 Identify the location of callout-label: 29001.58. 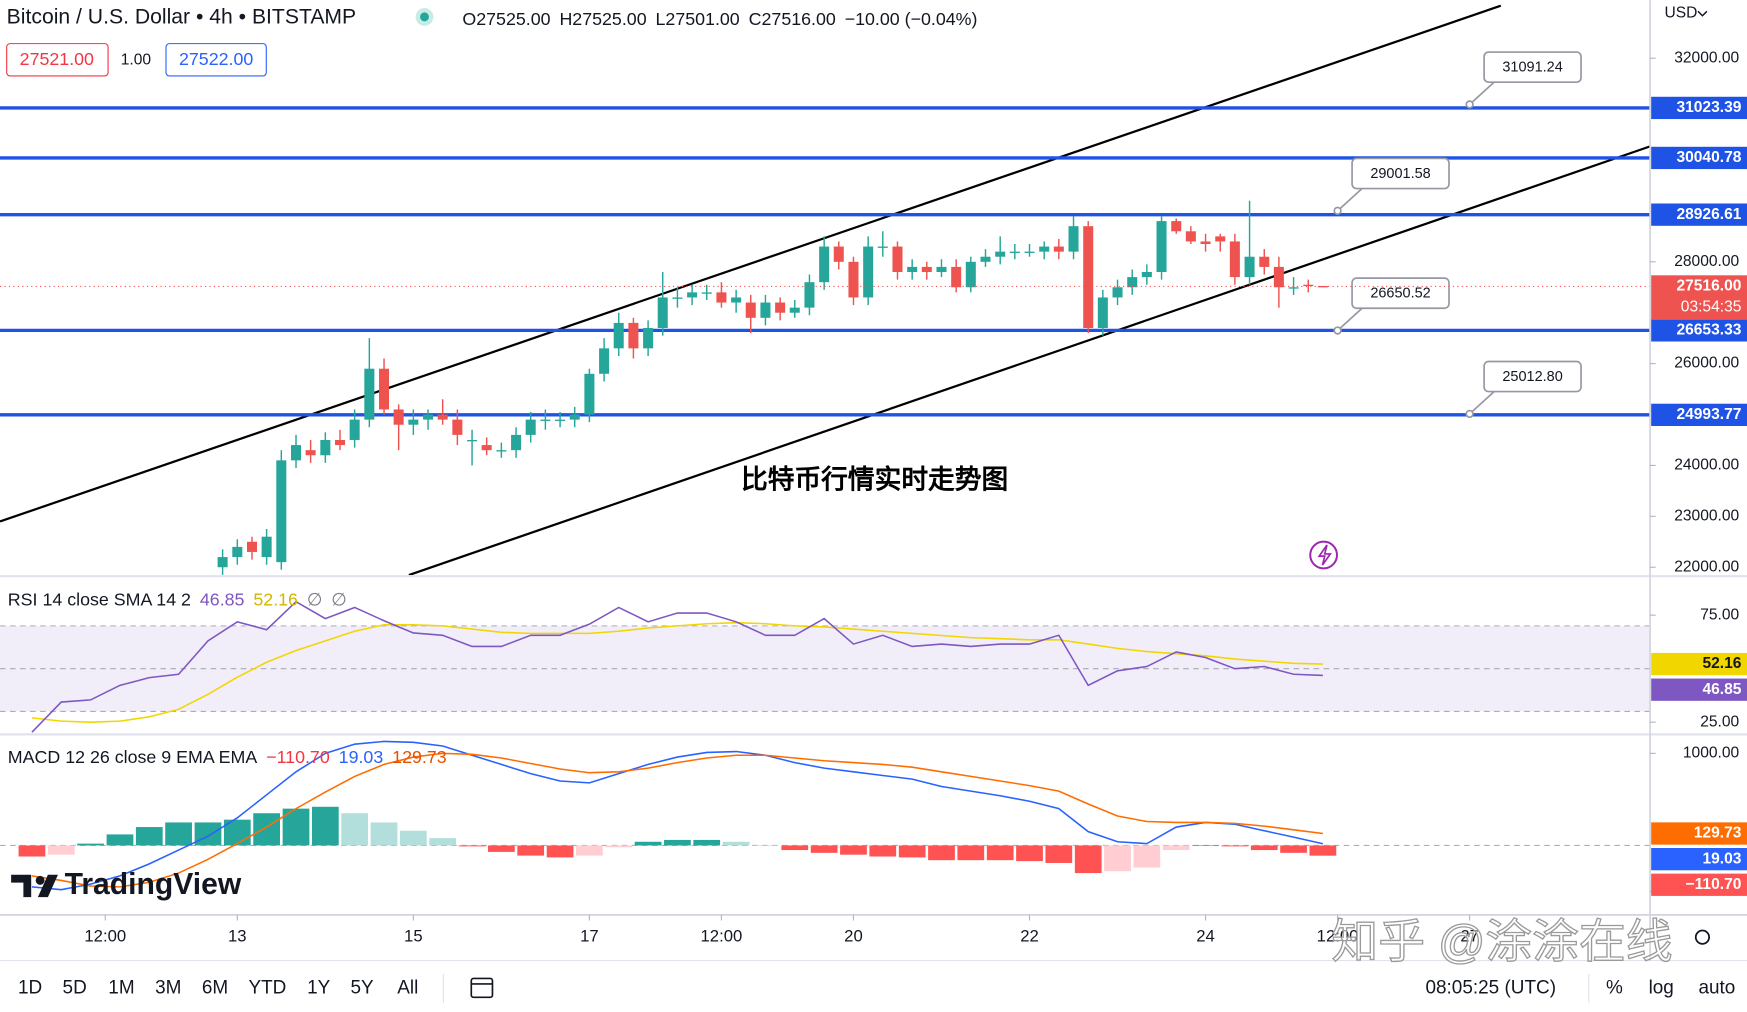
(1400, 174).